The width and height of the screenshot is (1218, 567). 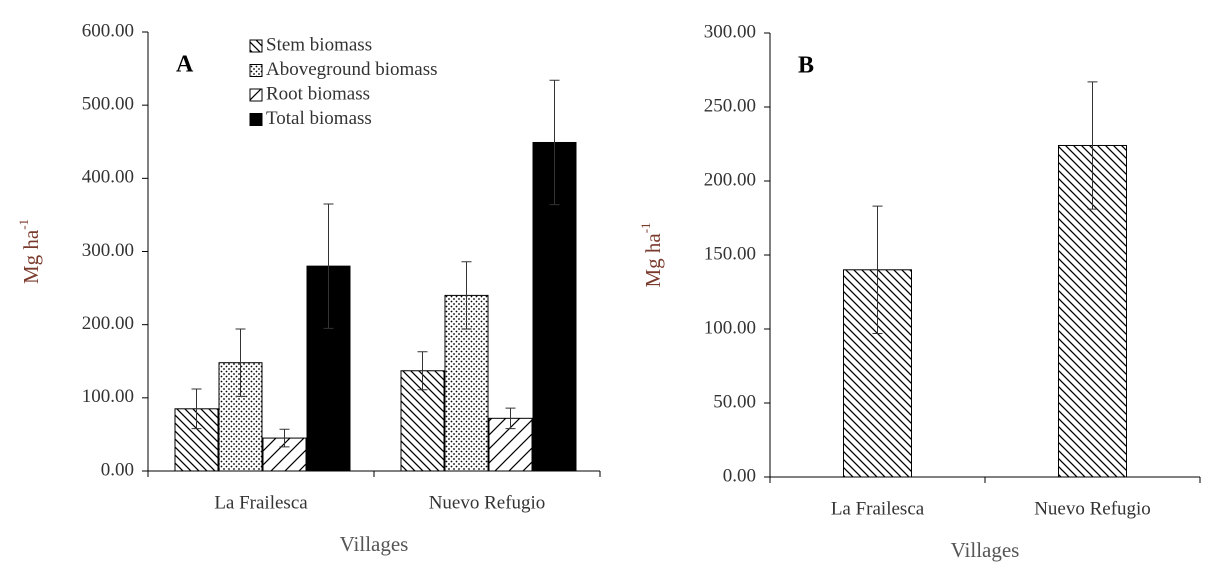 What do you see at coordinates (806, 66) in the screenshot?
I see `panel-label: B` at bounding box center [806, 66].